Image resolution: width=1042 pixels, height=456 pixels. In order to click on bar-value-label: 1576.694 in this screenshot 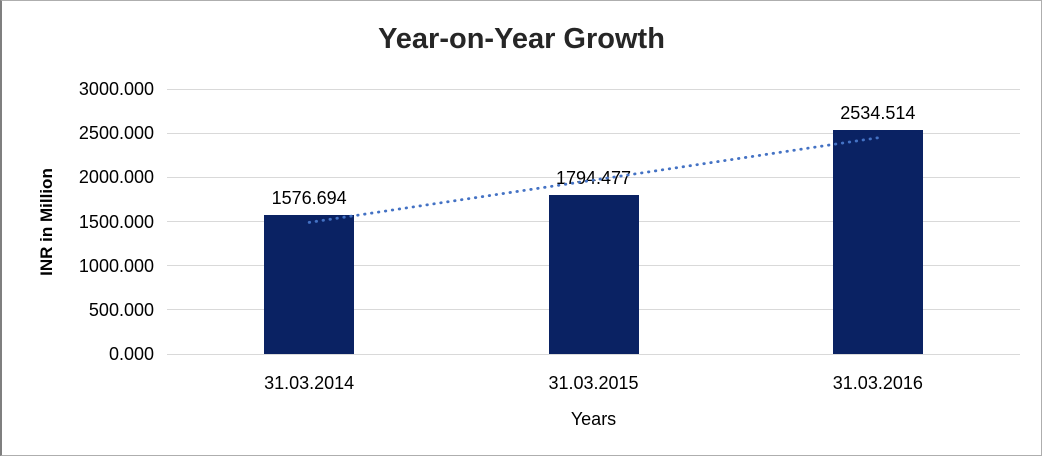, I will do `click(309, 197)`.